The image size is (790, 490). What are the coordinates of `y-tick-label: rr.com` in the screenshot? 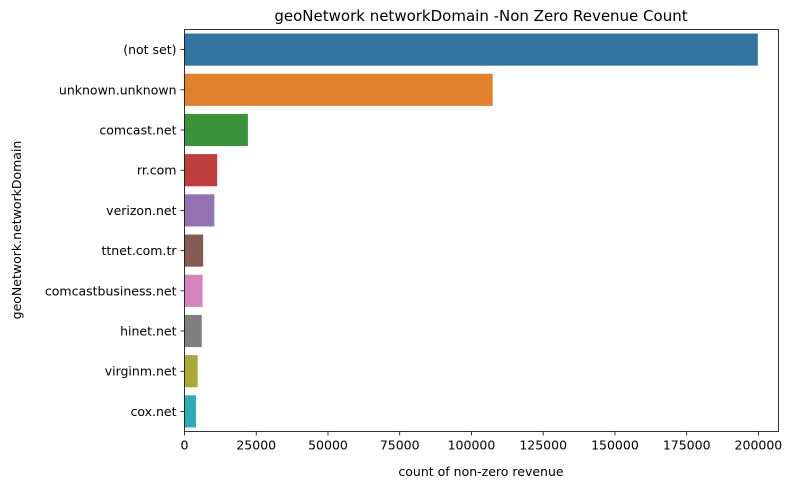 It's located at (157, 170).